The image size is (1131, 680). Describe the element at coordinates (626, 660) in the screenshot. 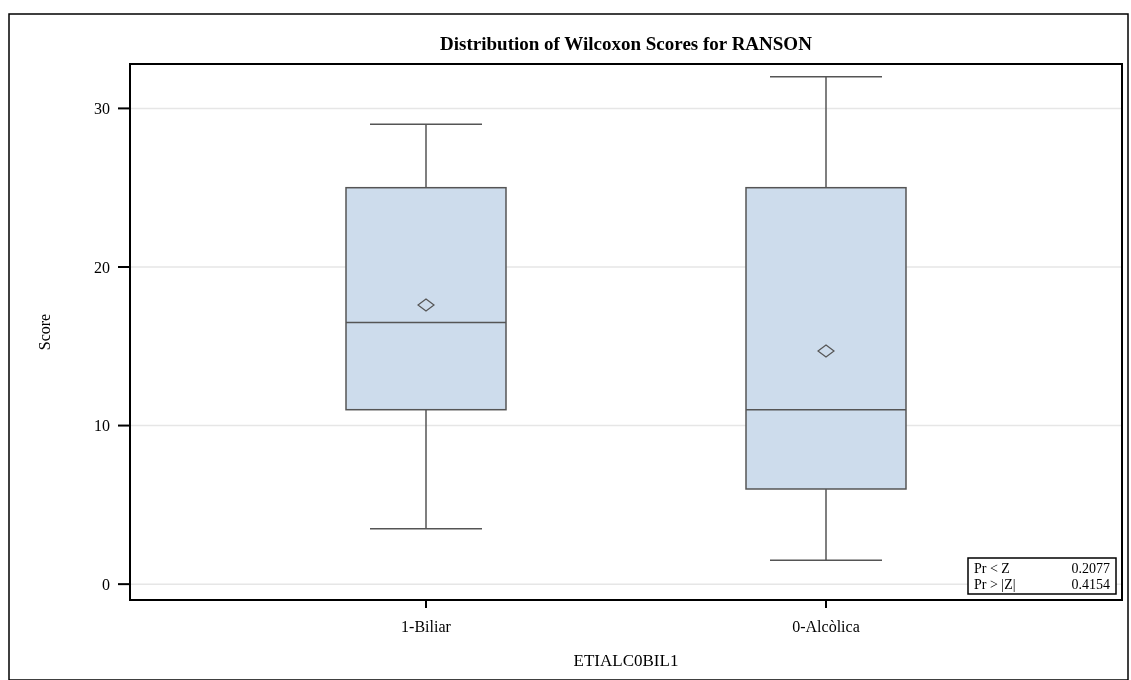

I see `x-axis-title: ETIALC0BIL1` at that location.